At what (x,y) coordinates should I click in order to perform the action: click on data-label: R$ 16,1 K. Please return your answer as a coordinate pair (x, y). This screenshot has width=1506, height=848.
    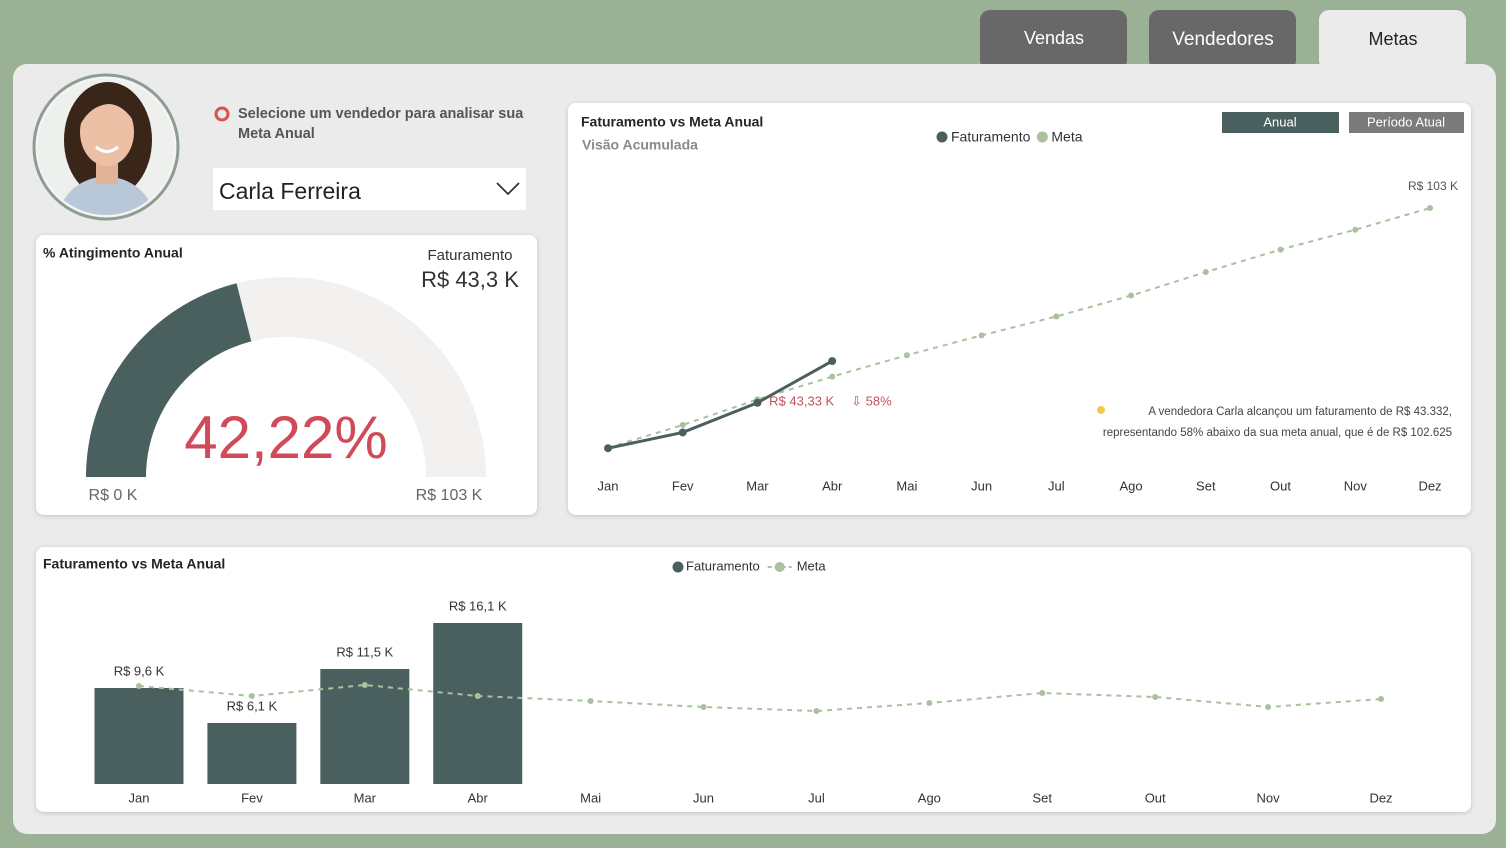
    Looking at the image, I should click on (478, 605).